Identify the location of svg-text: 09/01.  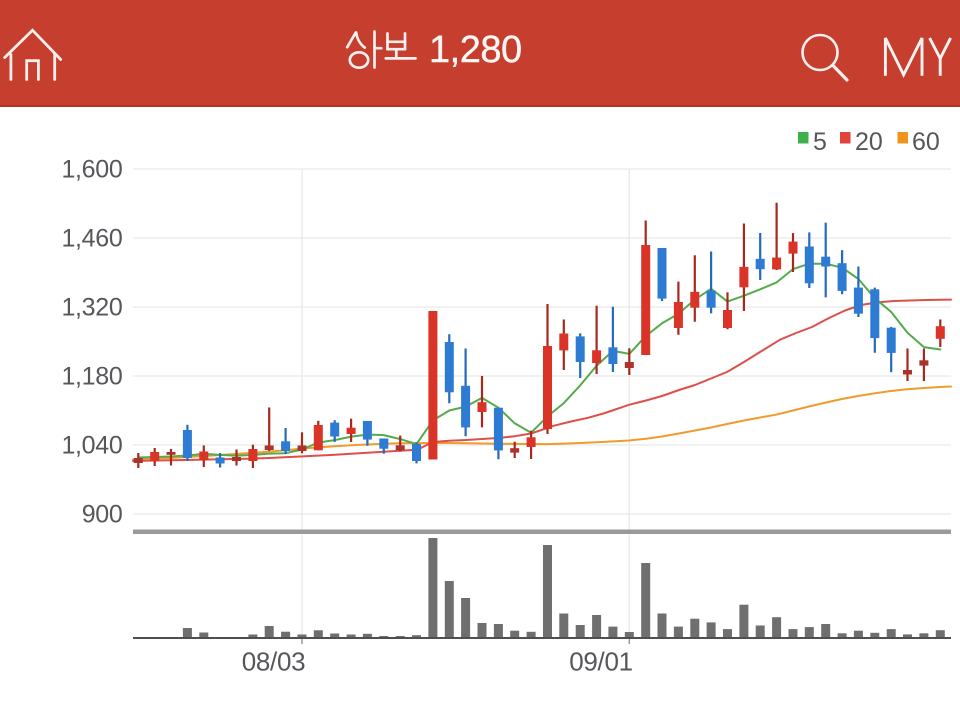
(601, 662).